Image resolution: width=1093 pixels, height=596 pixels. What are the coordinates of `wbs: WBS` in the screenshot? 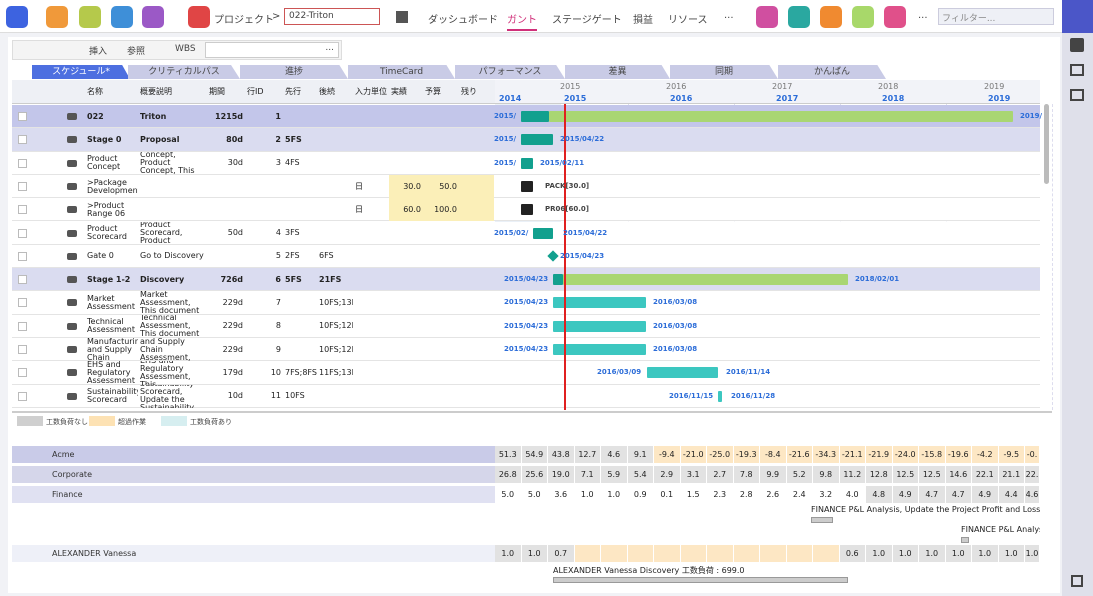 It's located at (185, 49).